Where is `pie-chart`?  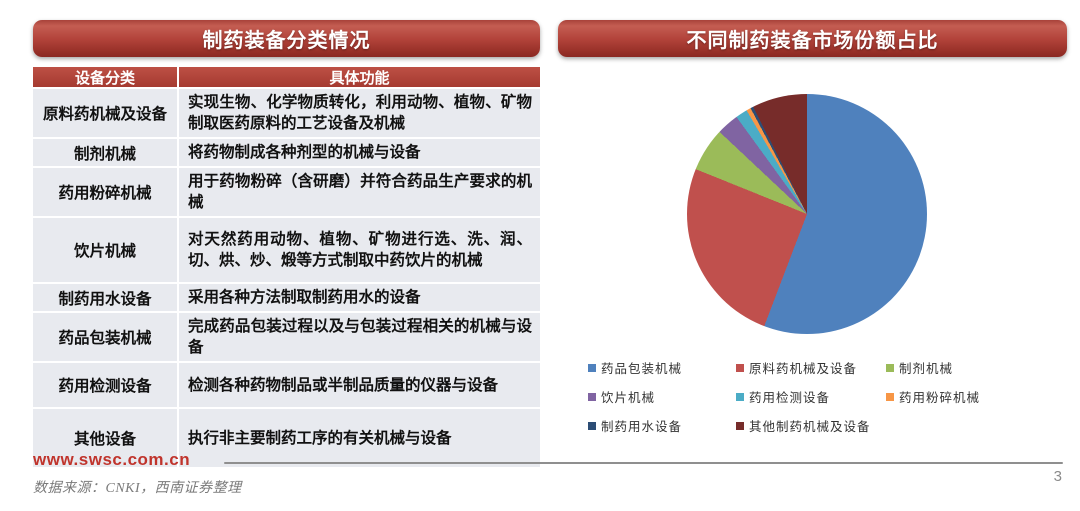 pie-chart is located at coordinates (807, 214).